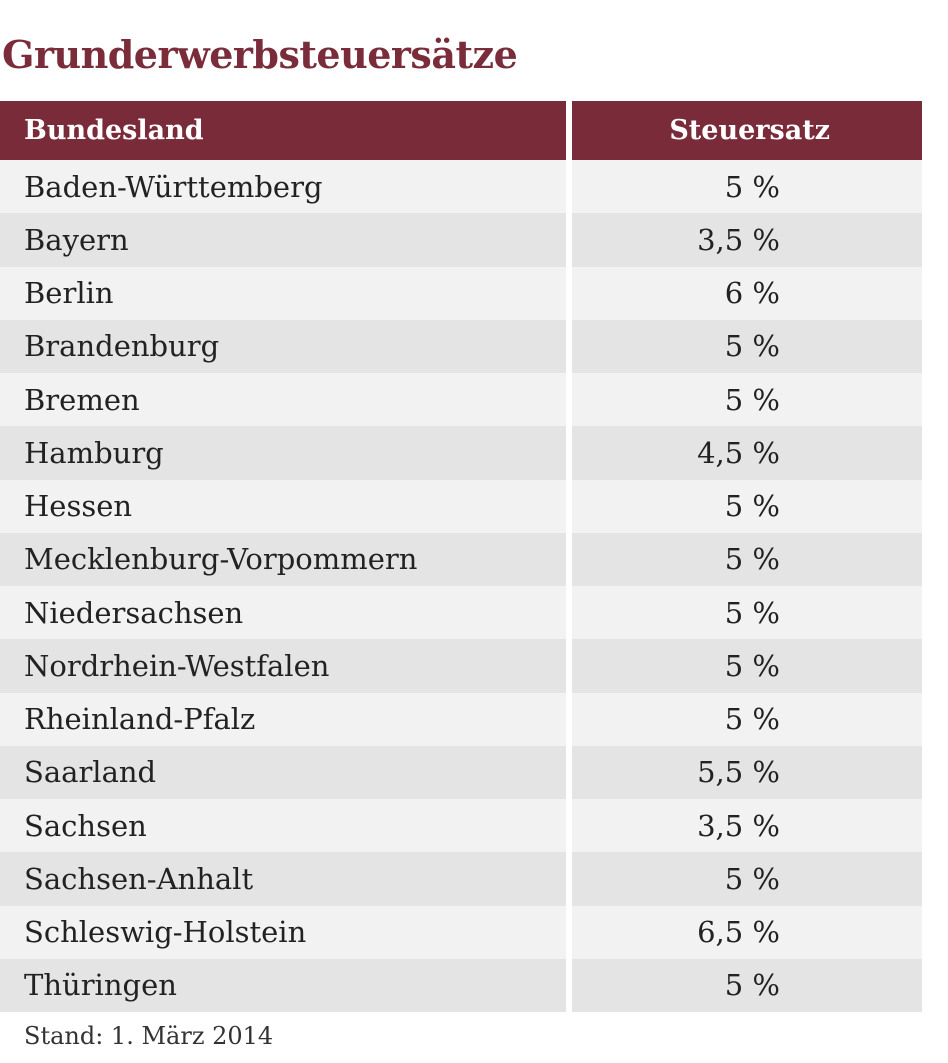 Image resolution: width=948 pixels, height=1063 pixels. Describe the element at coordinates (260, 54) in the screenshot. I see `table-title: Grunderwerbsteuersätze` at that location.